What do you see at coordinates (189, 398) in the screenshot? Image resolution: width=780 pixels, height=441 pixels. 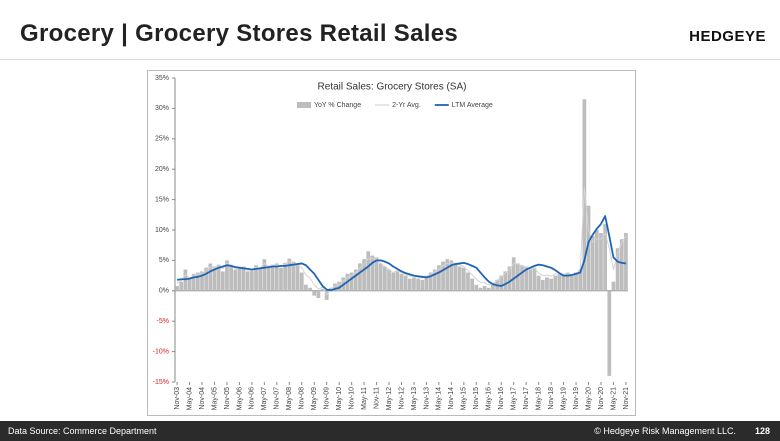 I see `x-tick-label: May-04` at bounding box center [189, 398].